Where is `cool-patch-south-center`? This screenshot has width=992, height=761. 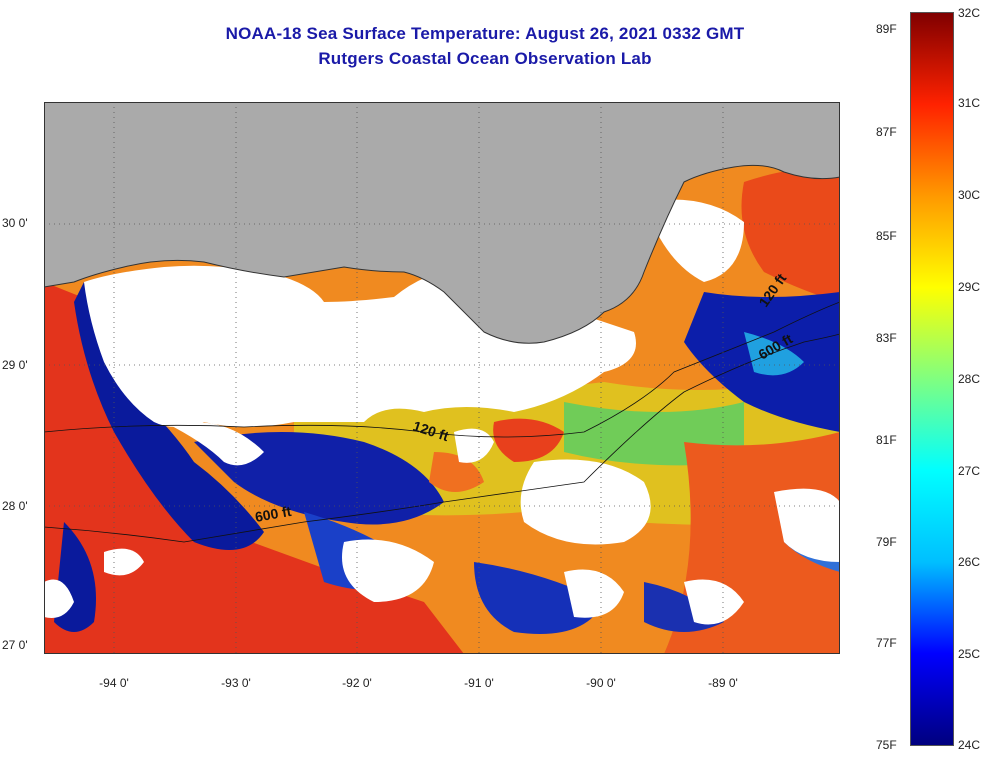
cool-patch-south-center is located at coordinates (539, 598).